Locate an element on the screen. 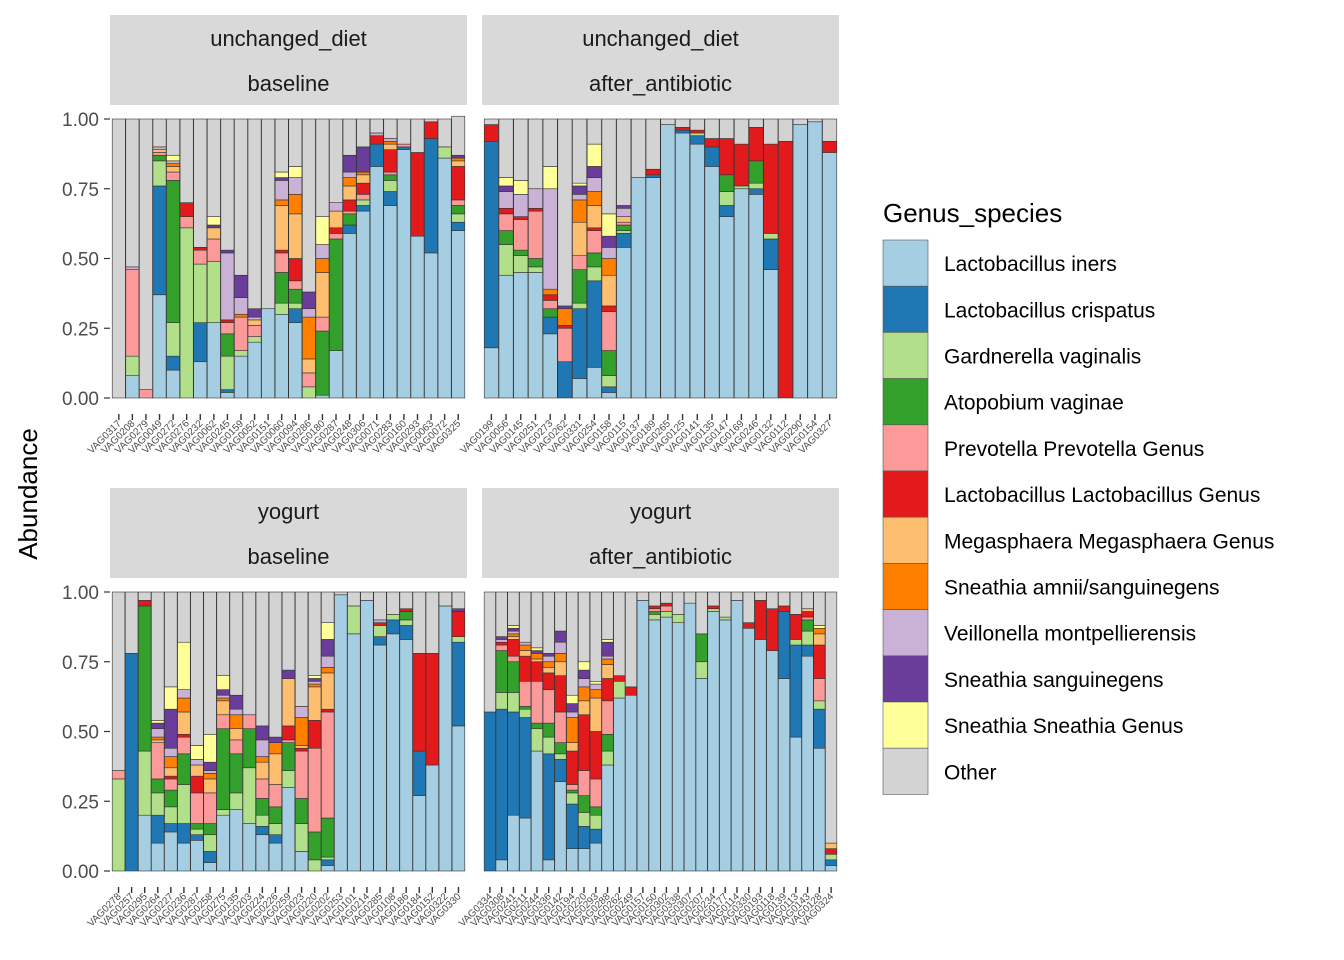 The image size is (1344, 960). legend-label: Lactobacillus Lactobacillus Genus is located at coordinates (1102, 495).